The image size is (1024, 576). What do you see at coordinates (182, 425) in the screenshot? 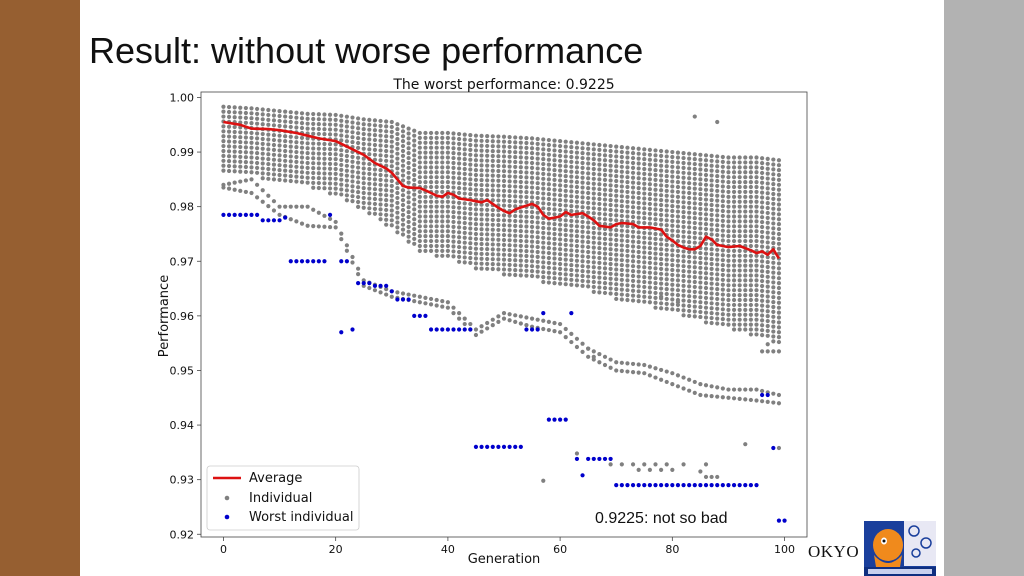
I see `y-tick-label: 0.94` at bounding box center [182, 425].